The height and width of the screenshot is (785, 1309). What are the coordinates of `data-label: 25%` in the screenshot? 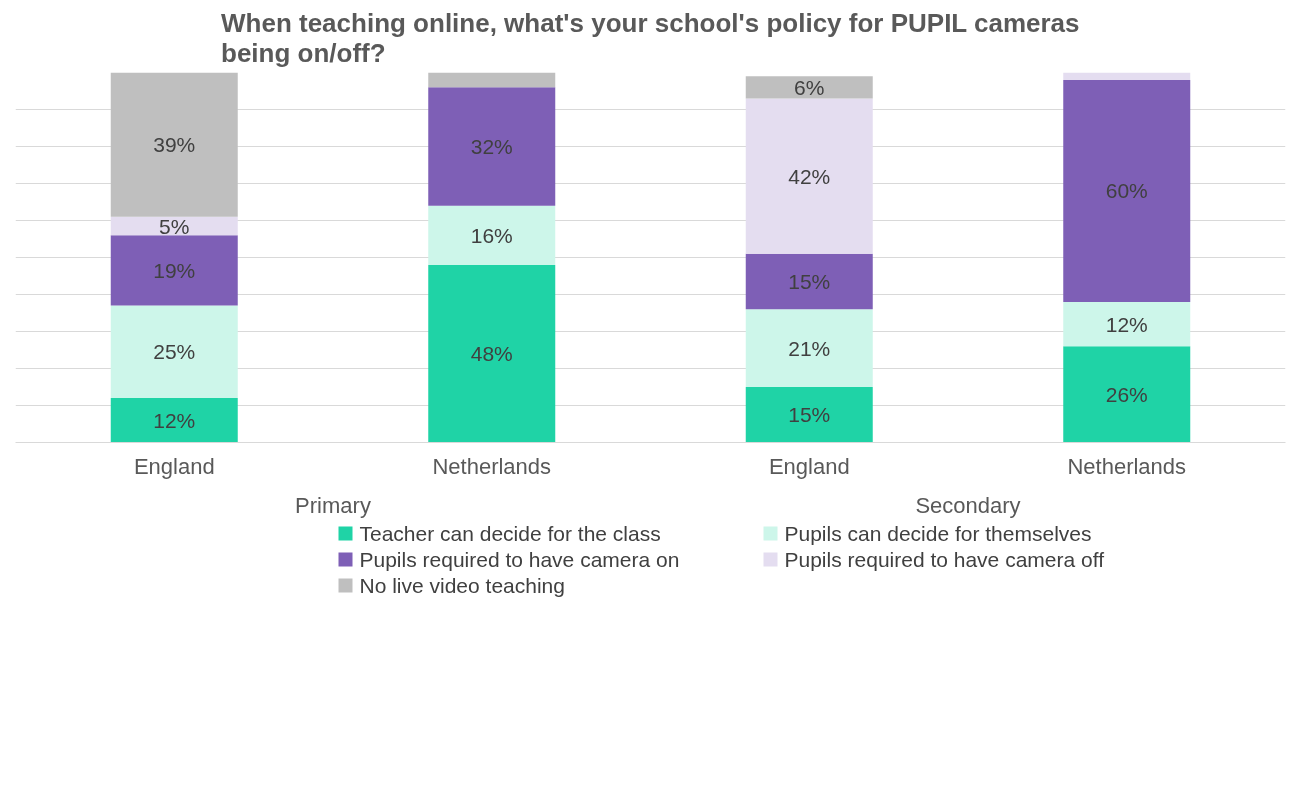 It's located at (174, 352).